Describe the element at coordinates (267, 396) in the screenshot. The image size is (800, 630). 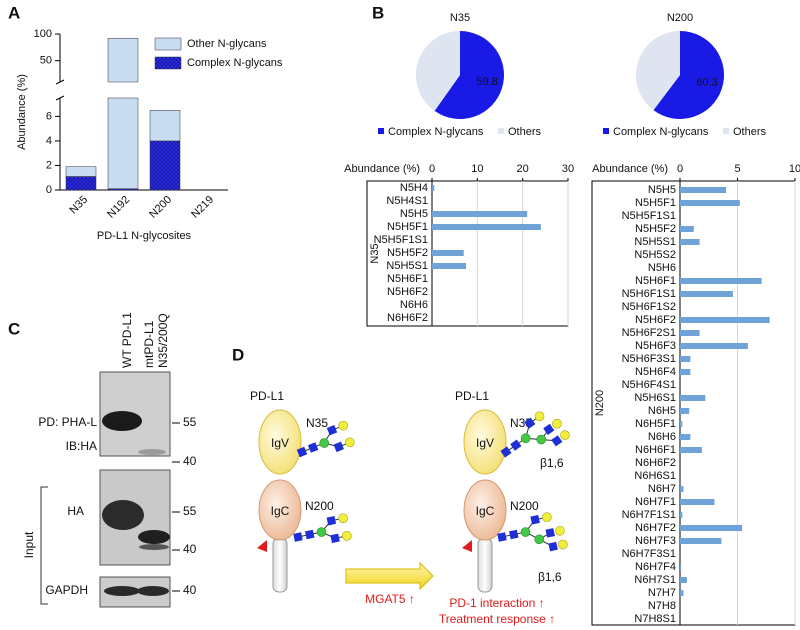
I see `protein-title: PD-L1` at that location.